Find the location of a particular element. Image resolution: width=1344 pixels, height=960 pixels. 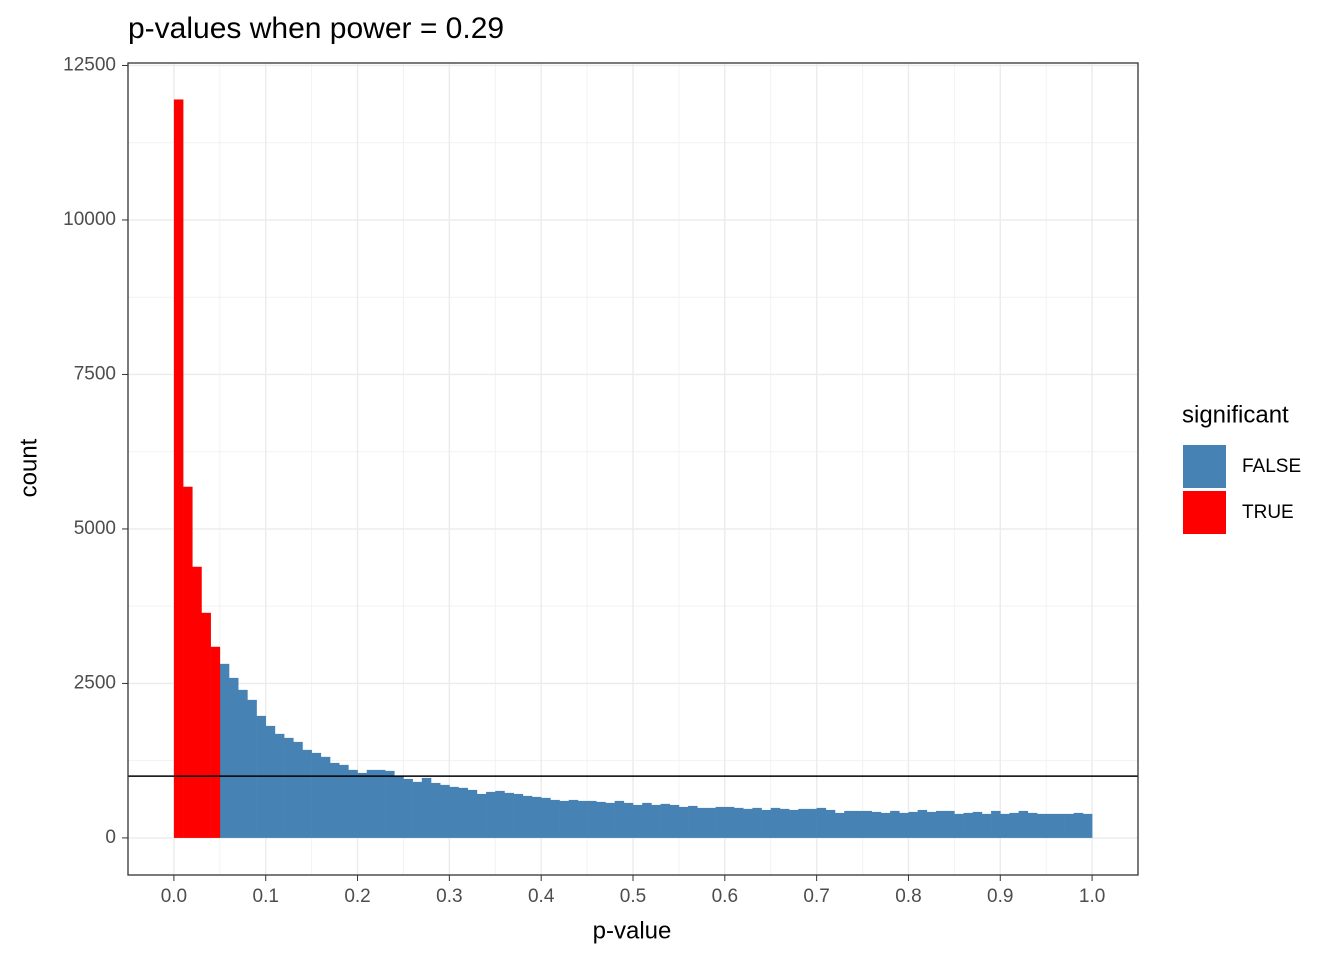

x-tick-label: 0.4 is located at coordinates (541, 896).